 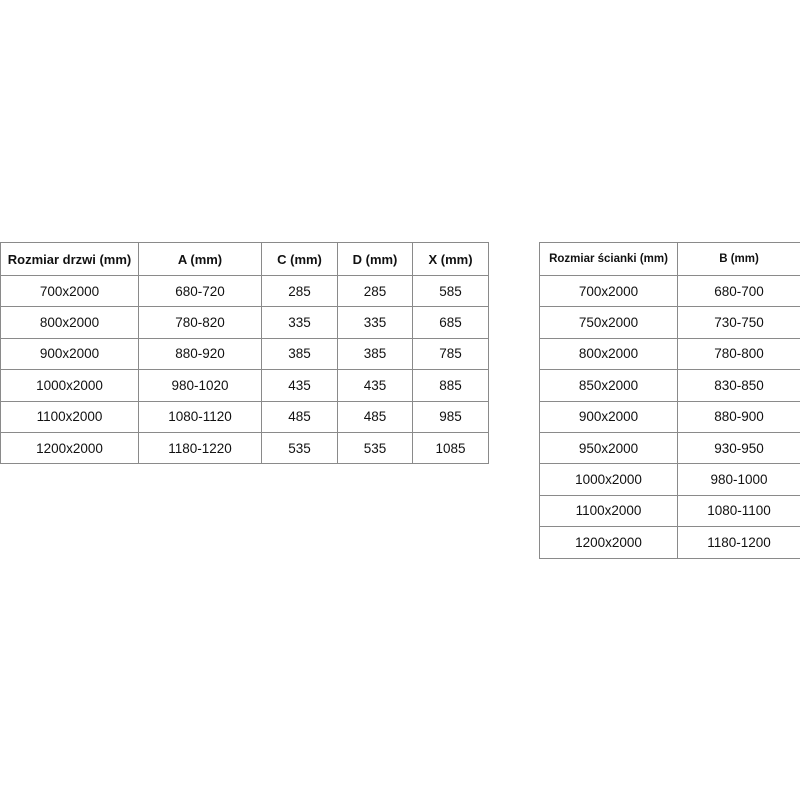 I want to click on table-row: 1200x2000 1180-1200, so click(x=669, y=542).